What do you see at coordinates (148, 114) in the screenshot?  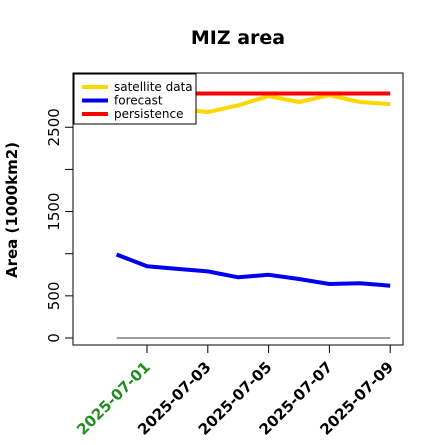 I see `legend-label: persistence` at bounding box center [148, 114].